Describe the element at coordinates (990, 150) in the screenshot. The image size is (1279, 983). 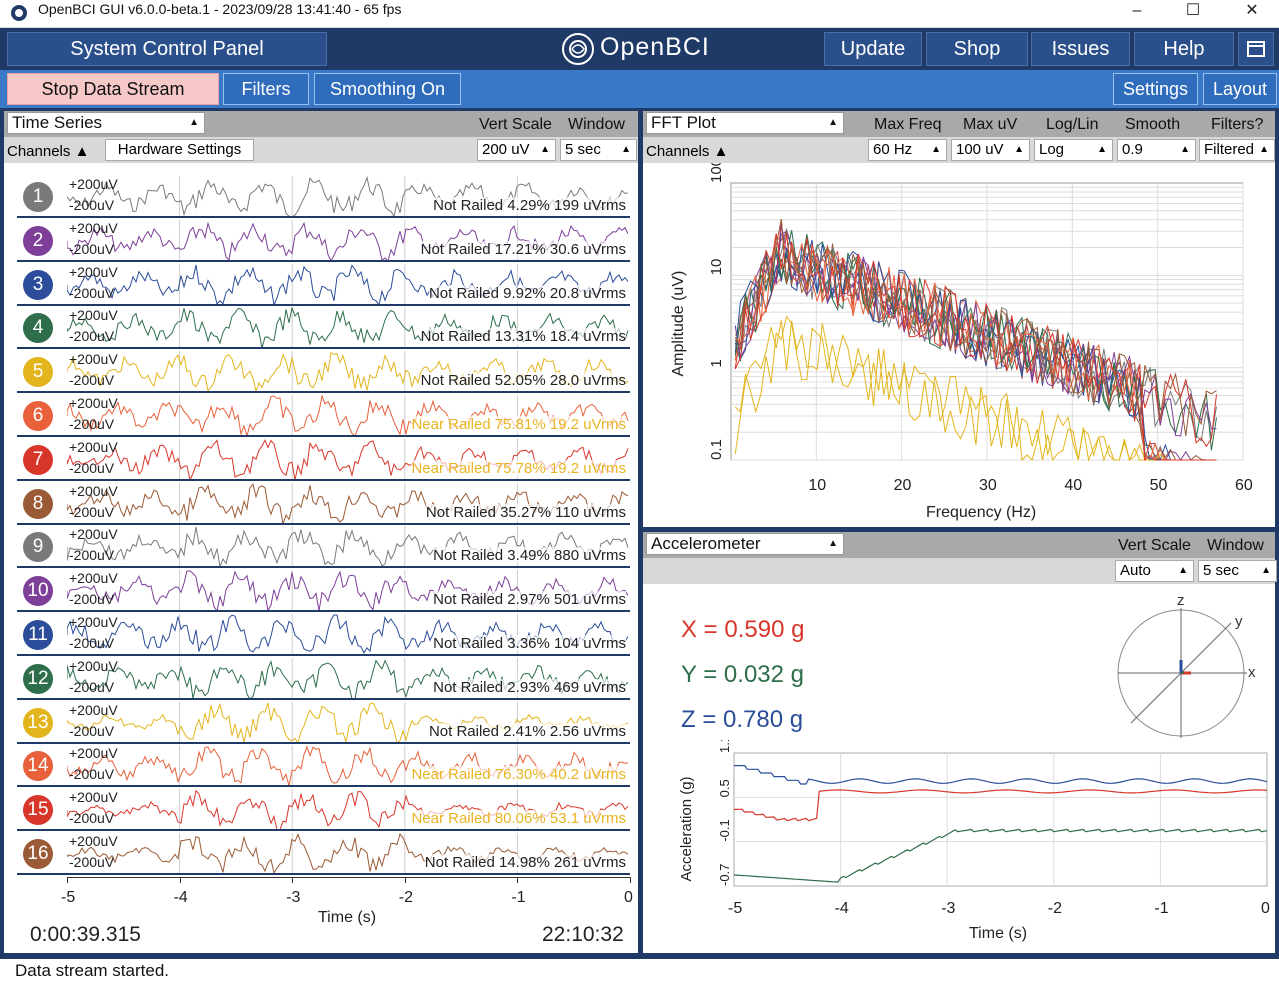
I see `max-uv-select: 100 uV ▲` at that location.